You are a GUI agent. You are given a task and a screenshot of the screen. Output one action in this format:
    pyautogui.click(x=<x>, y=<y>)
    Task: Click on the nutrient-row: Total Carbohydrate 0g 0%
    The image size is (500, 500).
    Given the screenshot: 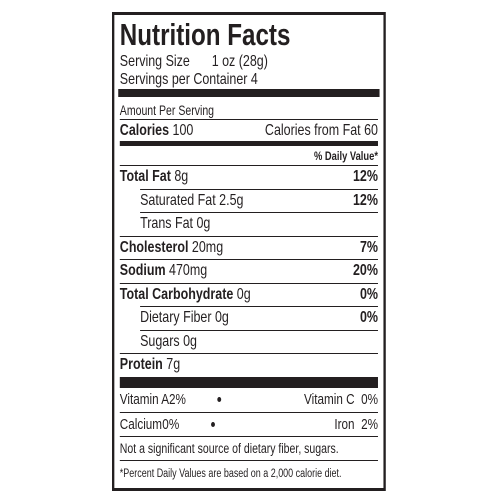 What is the action you would take?
    pyautogui.click(x=248, y=294)
    